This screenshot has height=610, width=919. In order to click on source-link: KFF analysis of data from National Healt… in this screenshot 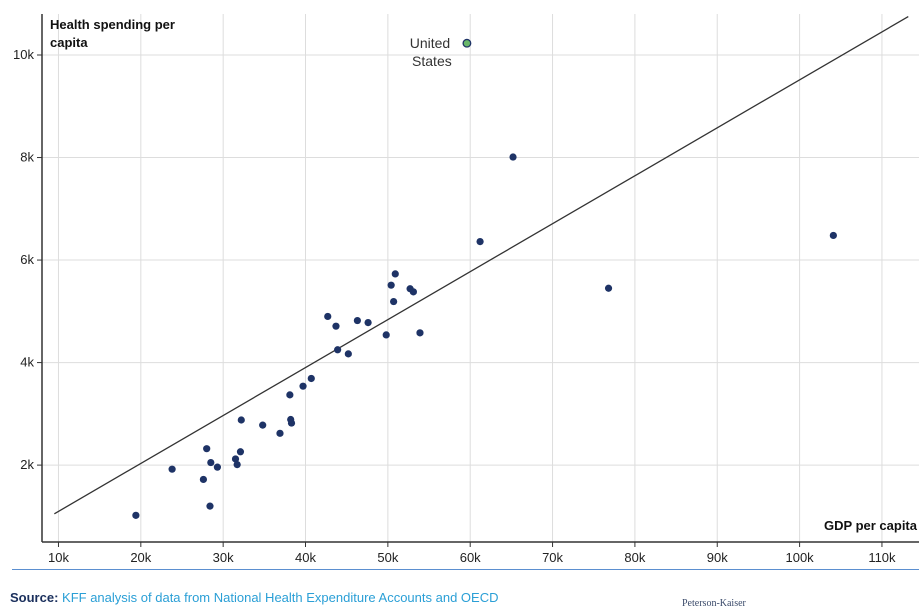, I will do `click(280, 597)`.